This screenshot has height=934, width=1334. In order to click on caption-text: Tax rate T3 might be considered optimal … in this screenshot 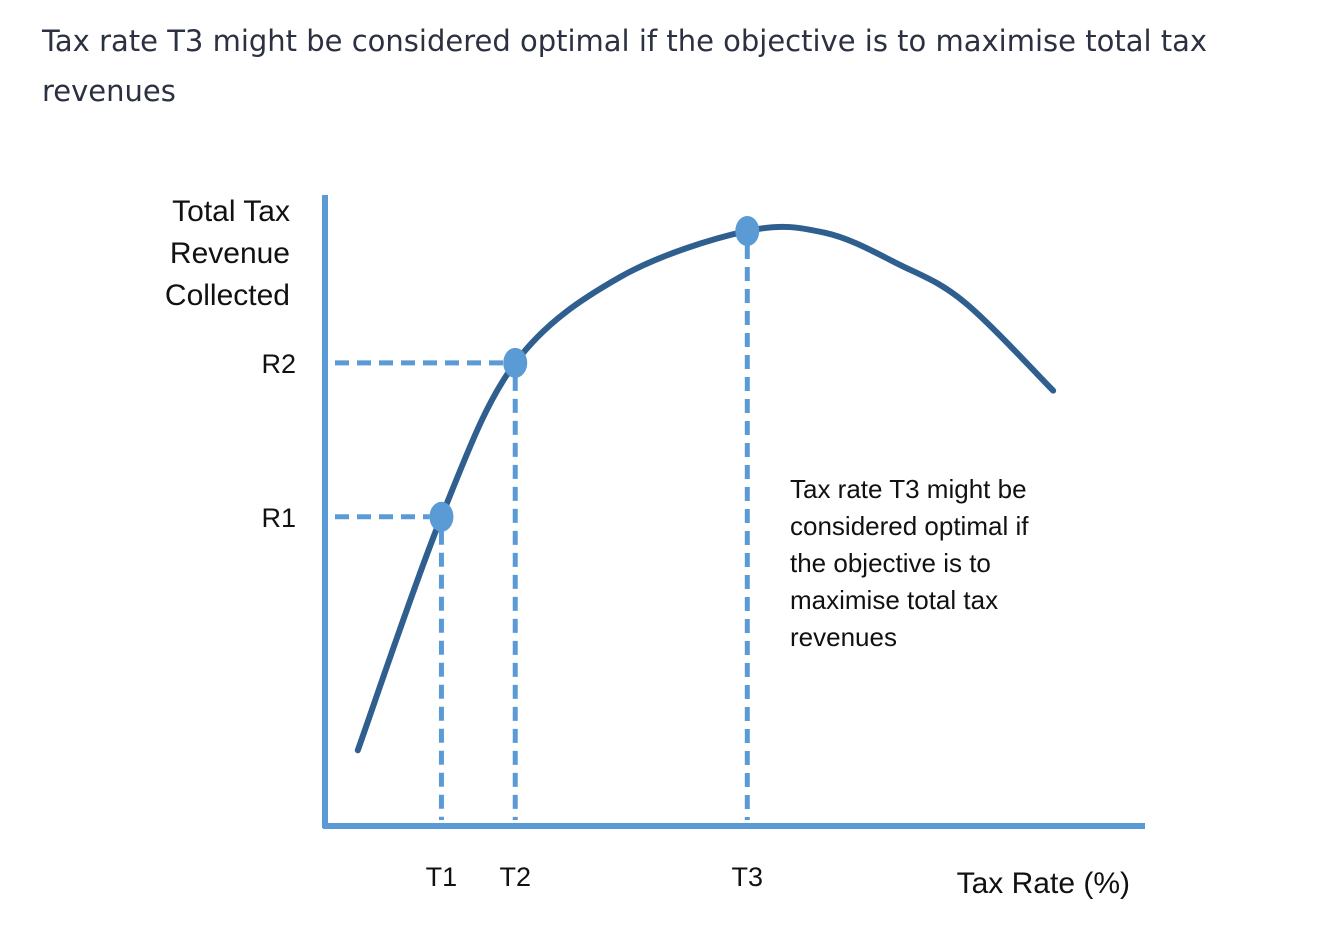, I will do `click(625, 66)`.